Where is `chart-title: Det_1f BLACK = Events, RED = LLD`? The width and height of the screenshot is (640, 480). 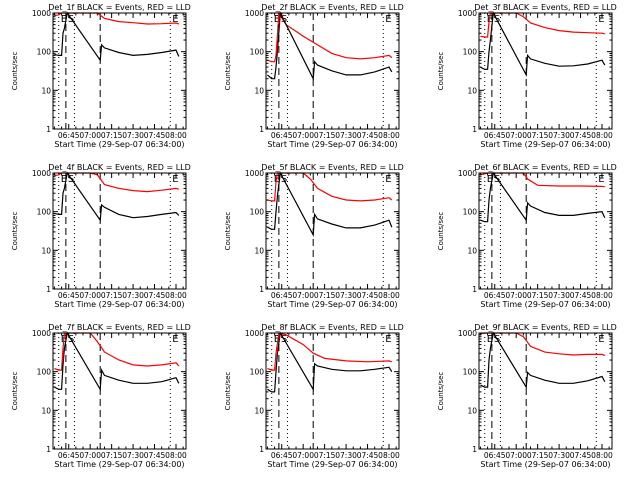 chart-title: Det_1f BLACK = Events, RED = LLD is located at coordinates (119, 7).